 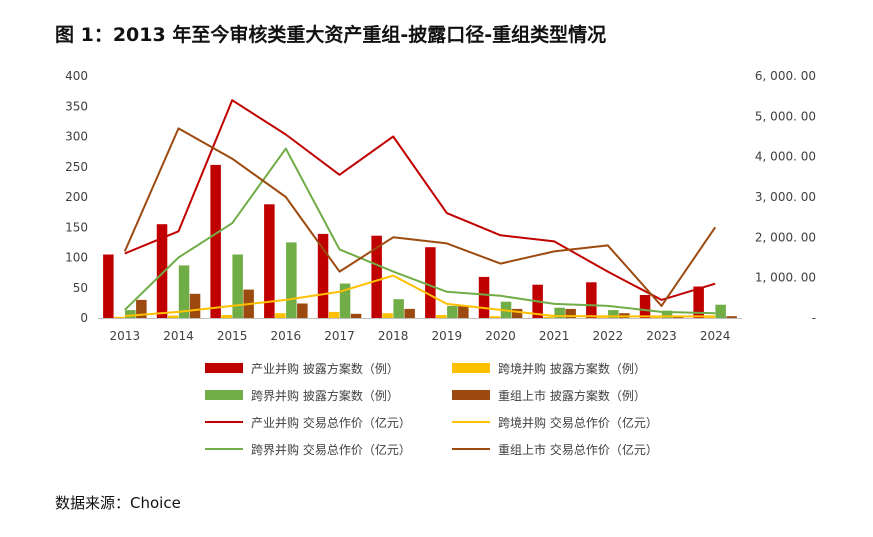 I want to click on right-tick-label: 3, 000. 00, so click(x=785, y=197).